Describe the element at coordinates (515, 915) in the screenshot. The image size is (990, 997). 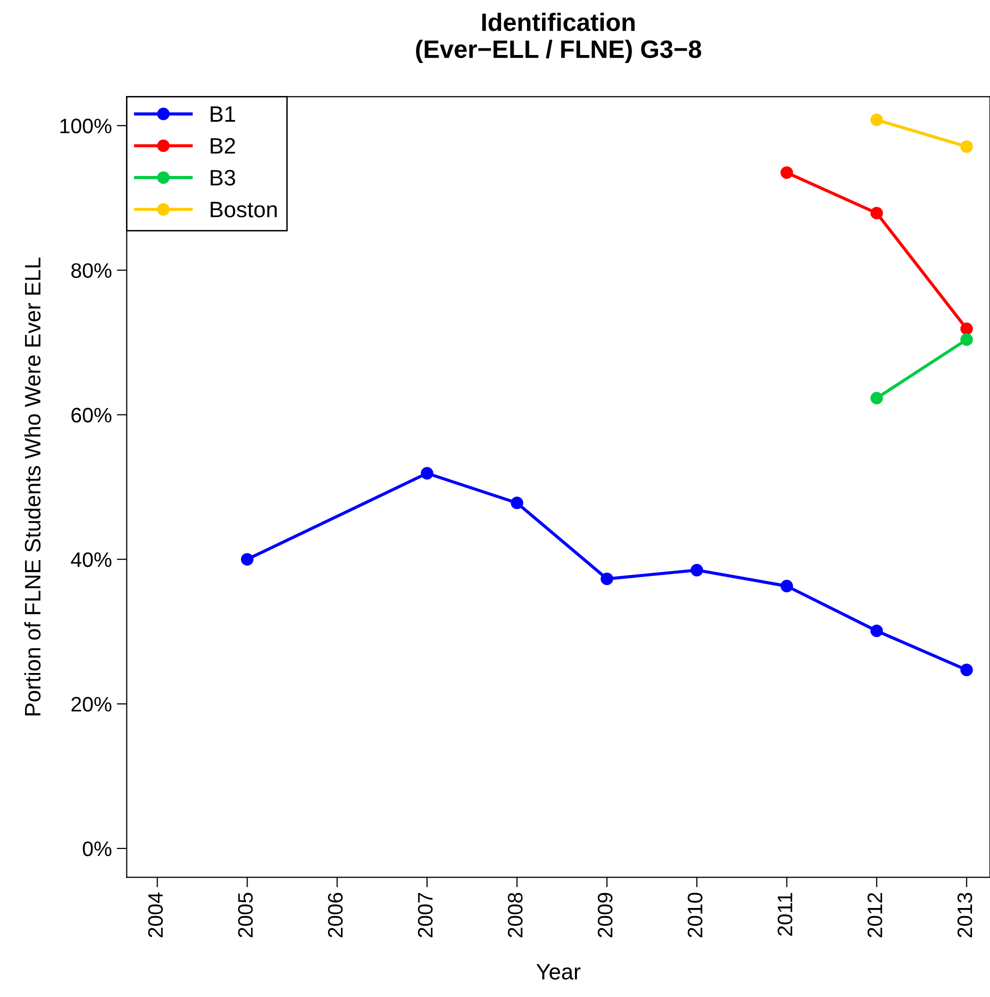
I see `x-tick-label: 2008` at that location.